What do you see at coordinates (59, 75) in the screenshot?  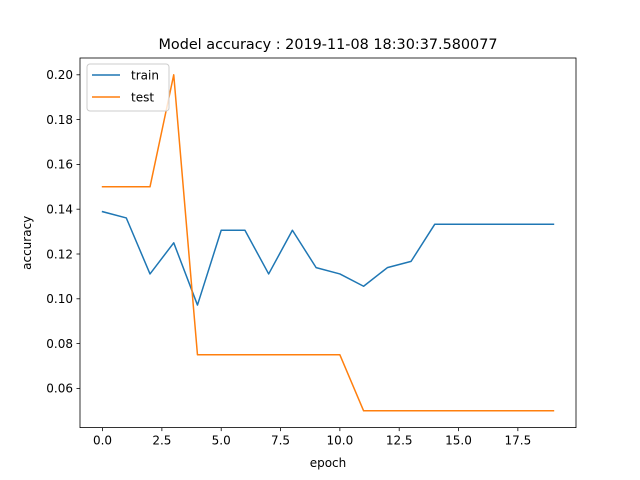 I see `y-tick-label: 0.20` at bounding box center [59, 75].